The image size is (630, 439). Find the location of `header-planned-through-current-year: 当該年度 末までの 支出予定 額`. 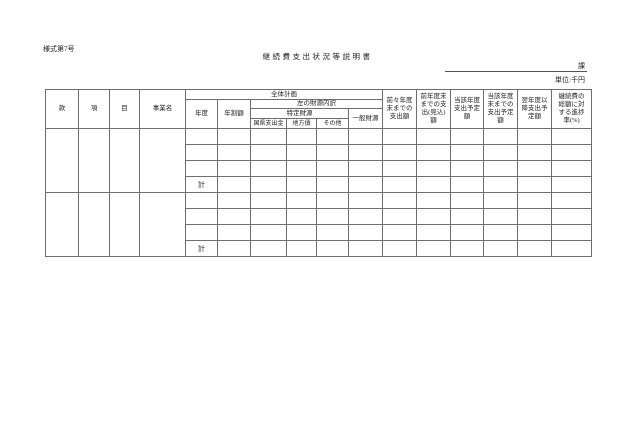

header-planned-through-current-year: 当該年度 末までの 支出予定 額 is located at coordinates (500, 109).